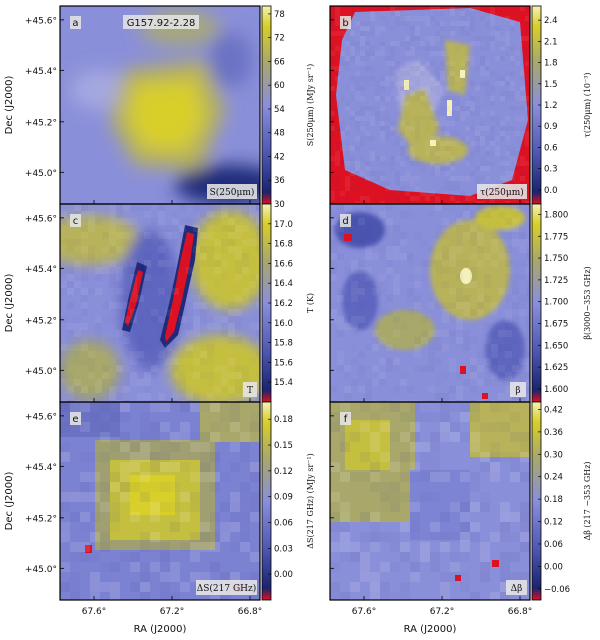  I want to click on x-axis-label-right: RA (J2000), so click(430, 629).